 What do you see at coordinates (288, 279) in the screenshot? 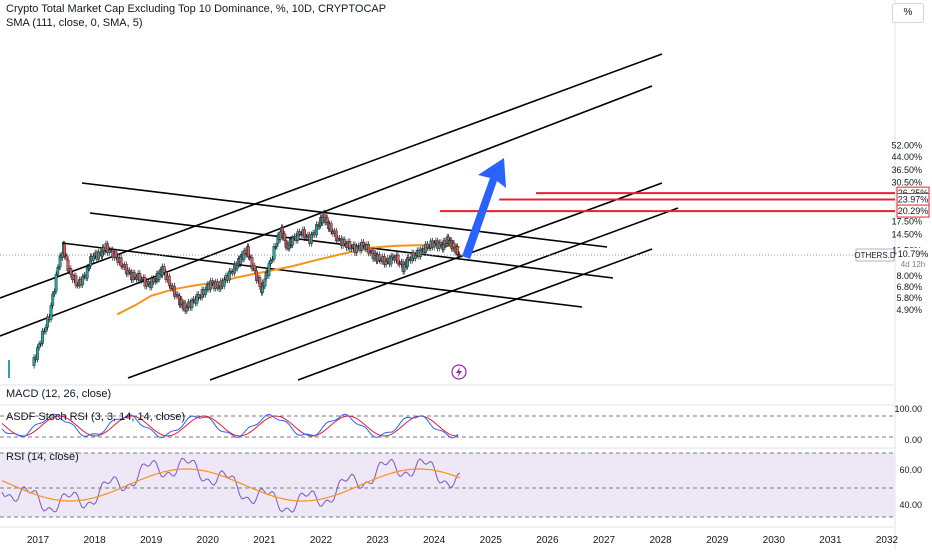
I see `sma-line` at bounding box center [288, 279].